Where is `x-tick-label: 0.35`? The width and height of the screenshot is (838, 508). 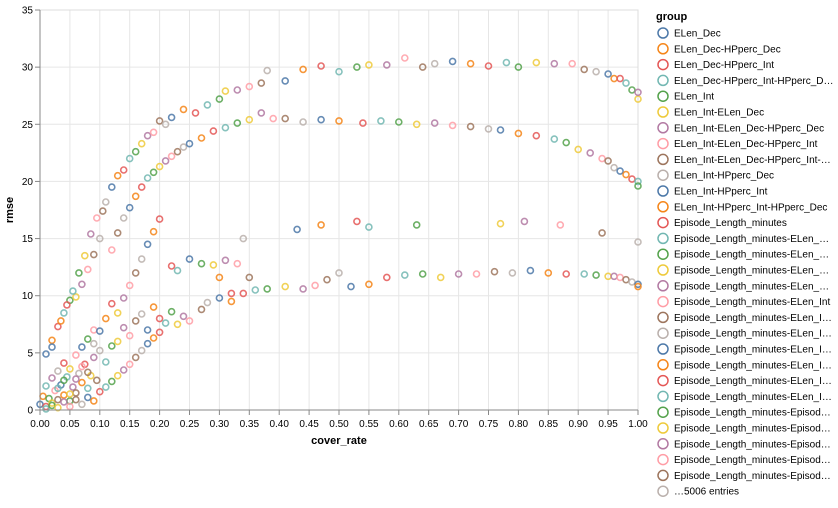 x-tick-label: 0.35 is located at coordinates (250, 424).